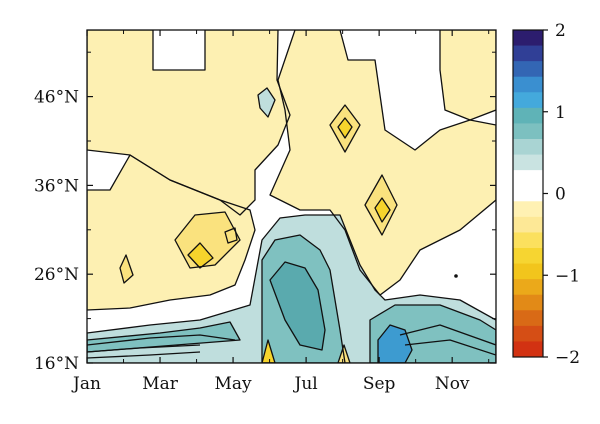  What do you see at coordinates (452, 384) in the screenshot?
I see `x-tick-label: Nov` at bounding box center [452, 384].